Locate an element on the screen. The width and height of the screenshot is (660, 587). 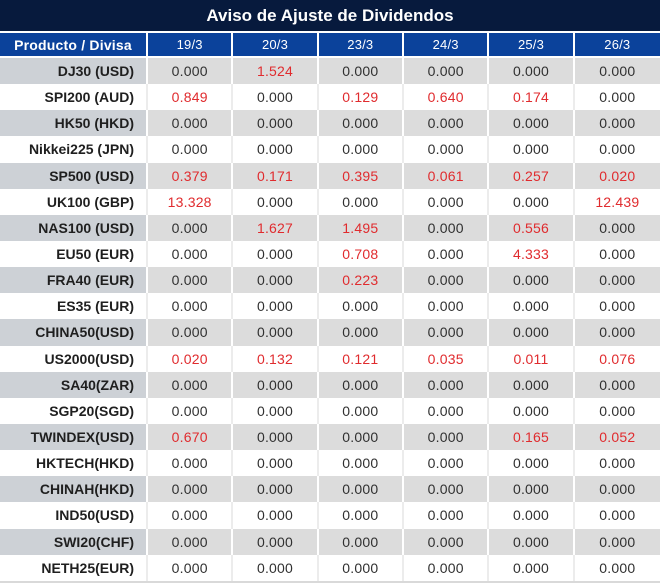
table-row: DJ30 (USD) 0.000 1.524 0.000 0.000 0.000 0.000 is located at coordinates (330, 71).